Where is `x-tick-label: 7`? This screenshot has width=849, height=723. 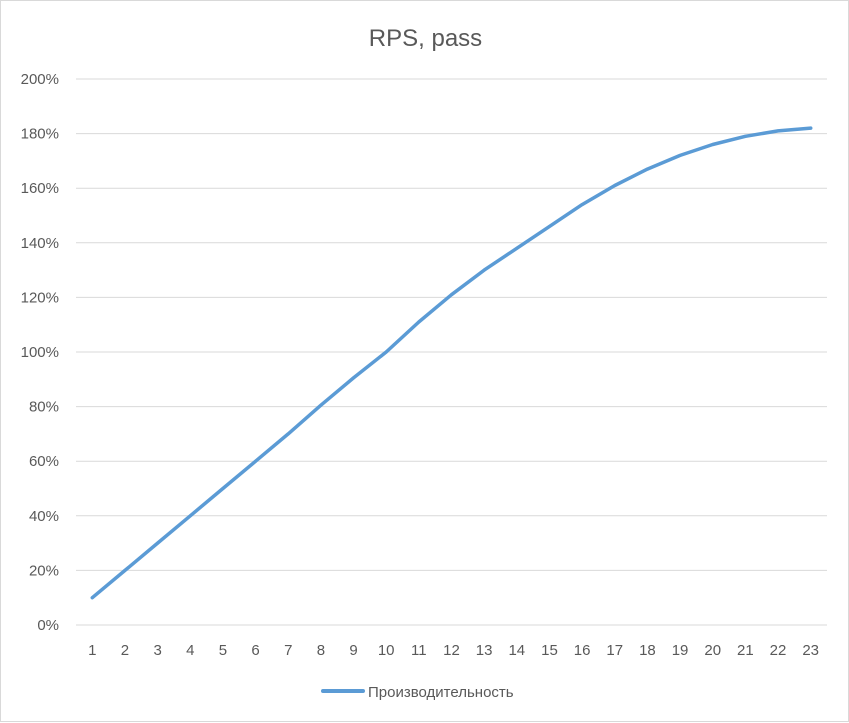
x-tick-label: 7 is located at coordinates (288, 650).